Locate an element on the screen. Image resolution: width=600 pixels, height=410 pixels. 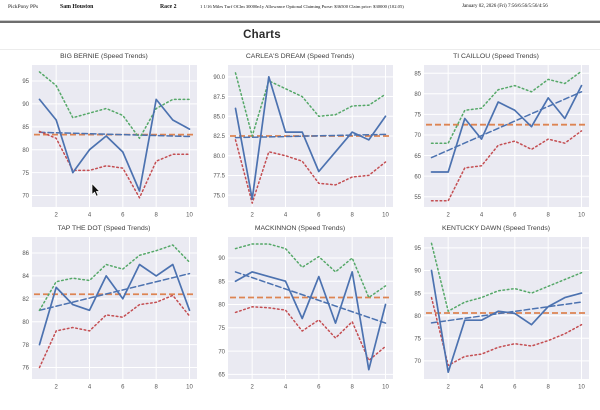
race-number: Race 2 is located at coordinates (168, 7).